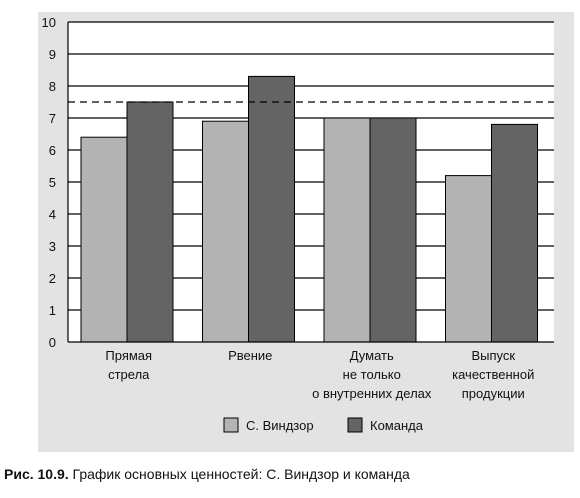 The width and height of the screenshot is (580, 498). What do you see at coordinates (52, 118) in the screenshot?
I see `y-tick-label: 7` at bounding box center [52, 118].